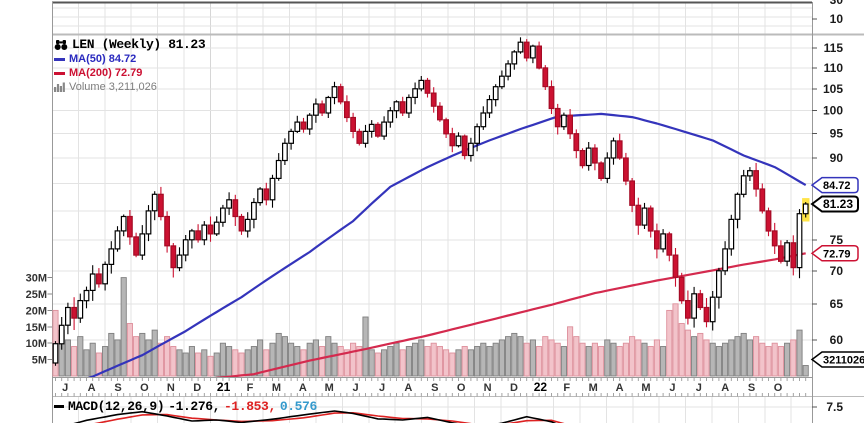  I want to click on svg-text: 20M, so click(36, 311).